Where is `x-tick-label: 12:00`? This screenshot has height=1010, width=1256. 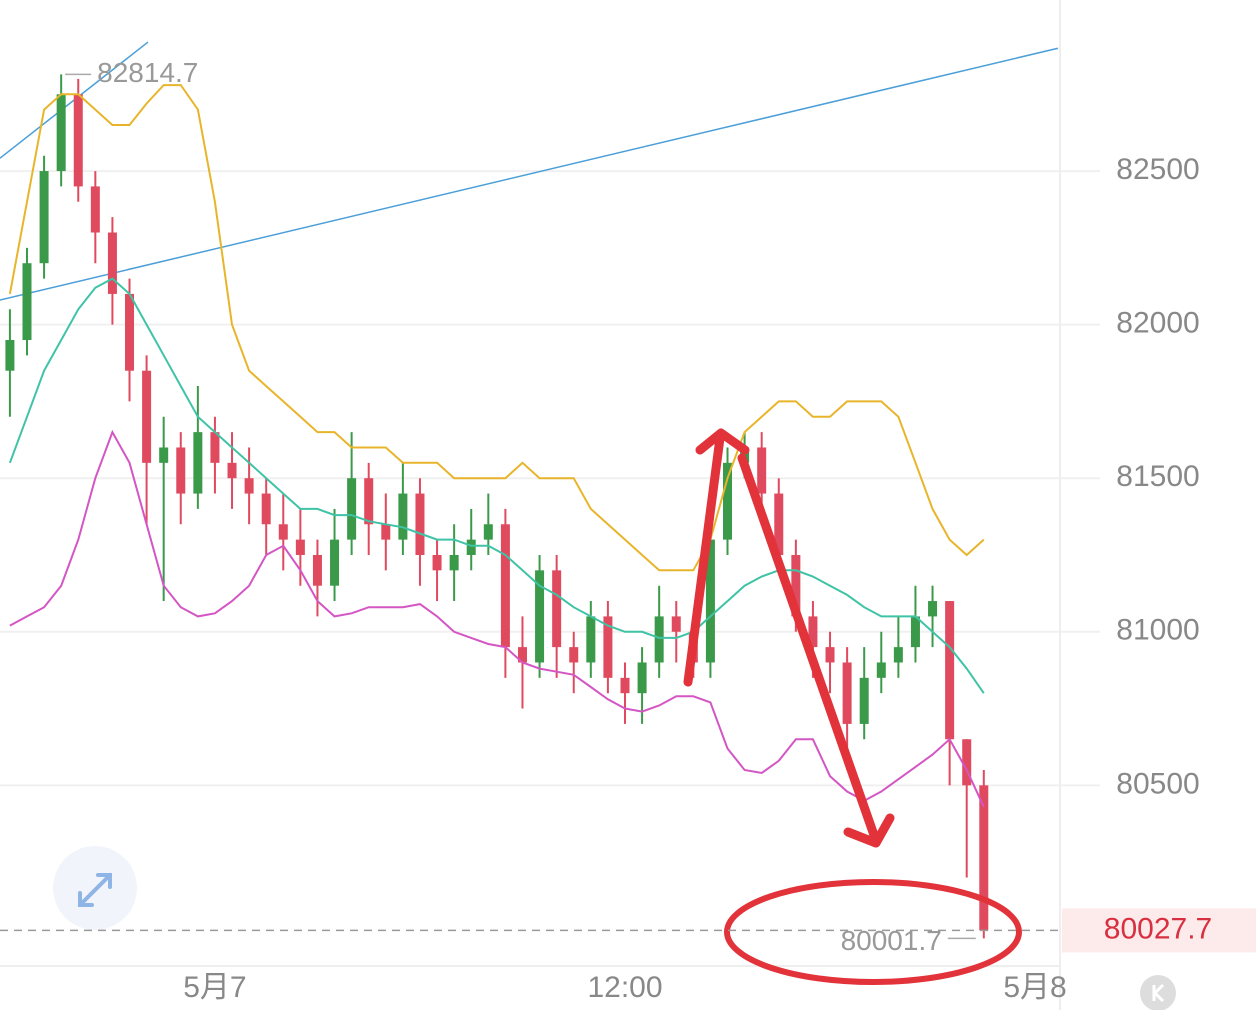
x-tick-label: 12:00 is located at coordinates (624, 987).